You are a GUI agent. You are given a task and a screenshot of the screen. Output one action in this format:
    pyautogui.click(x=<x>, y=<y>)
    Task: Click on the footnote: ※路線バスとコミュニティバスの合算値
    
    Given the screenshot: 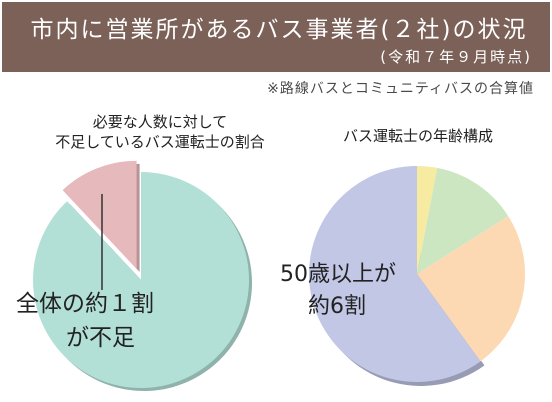 What is the action you would take?
    pyautogui.click(x=400, y=89)
    